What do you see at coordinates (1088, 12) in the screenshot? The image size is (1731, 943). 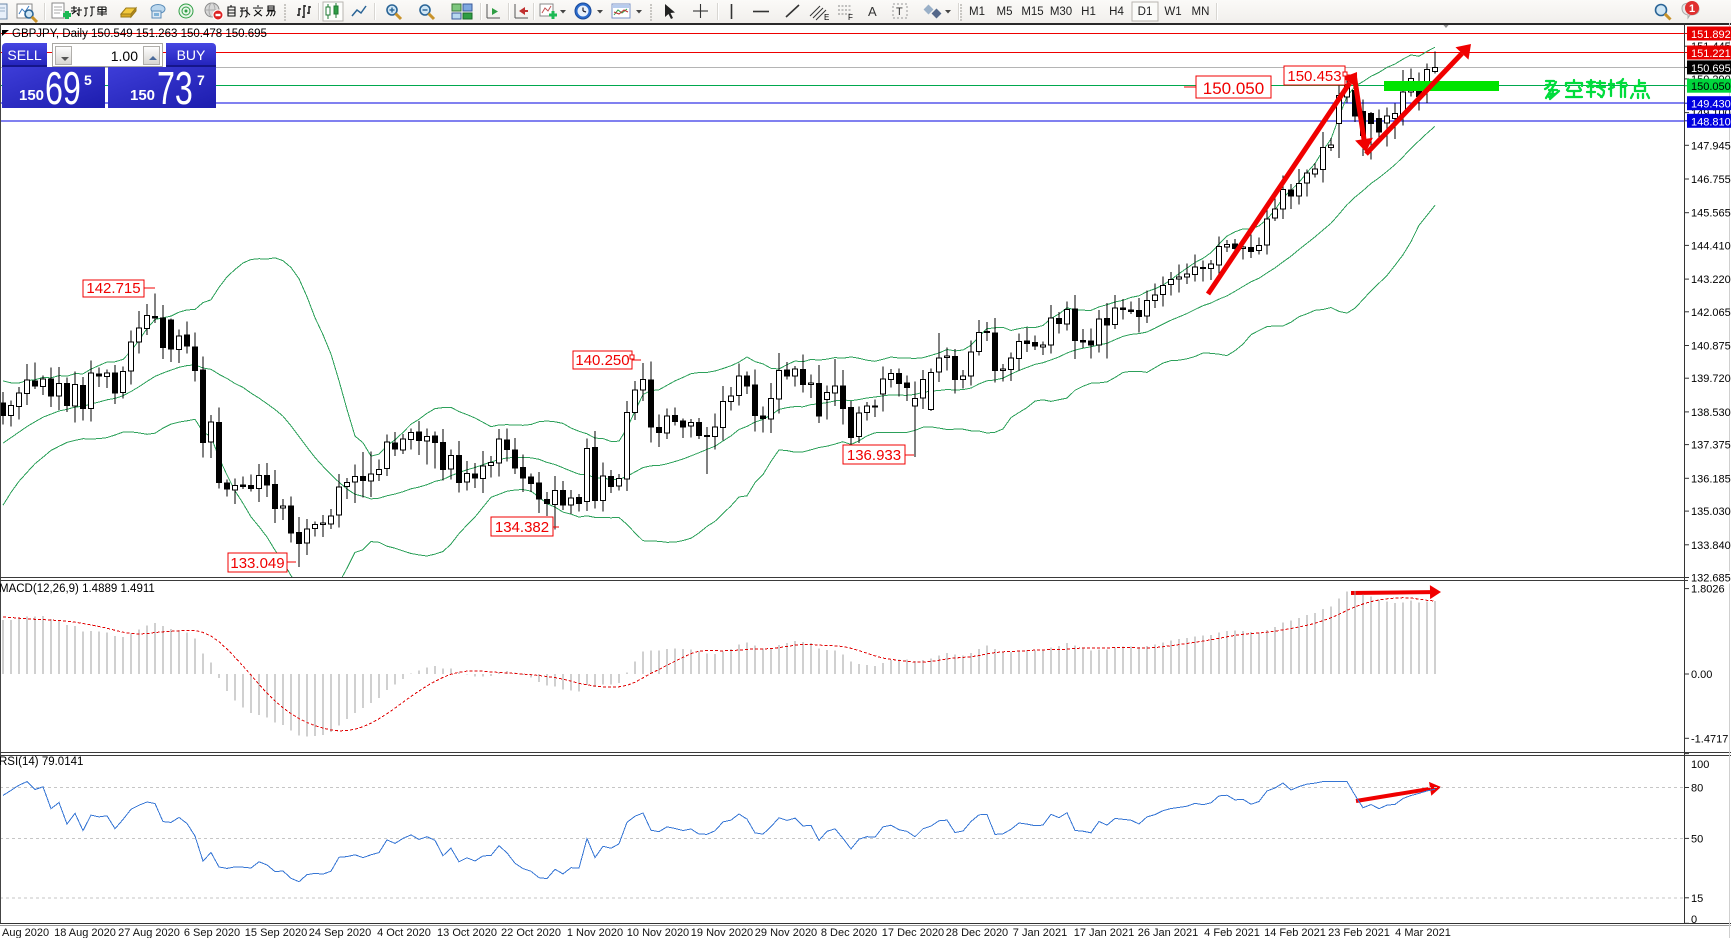 I see `svg-text: H1` at bounding box center [1088, 12].